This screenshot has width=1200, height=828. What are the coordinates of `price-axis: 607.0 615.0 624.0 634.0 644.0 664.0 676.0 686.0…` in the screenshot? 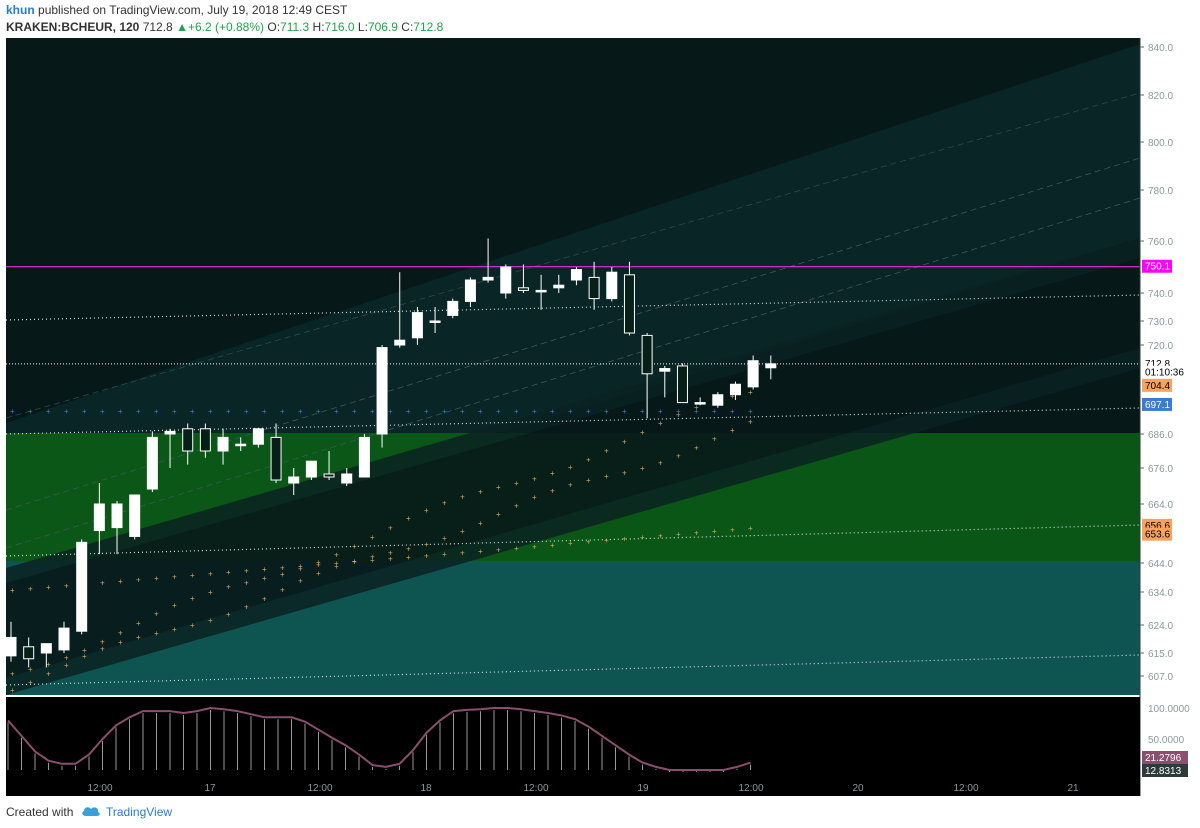 It's located at (1156, 363).